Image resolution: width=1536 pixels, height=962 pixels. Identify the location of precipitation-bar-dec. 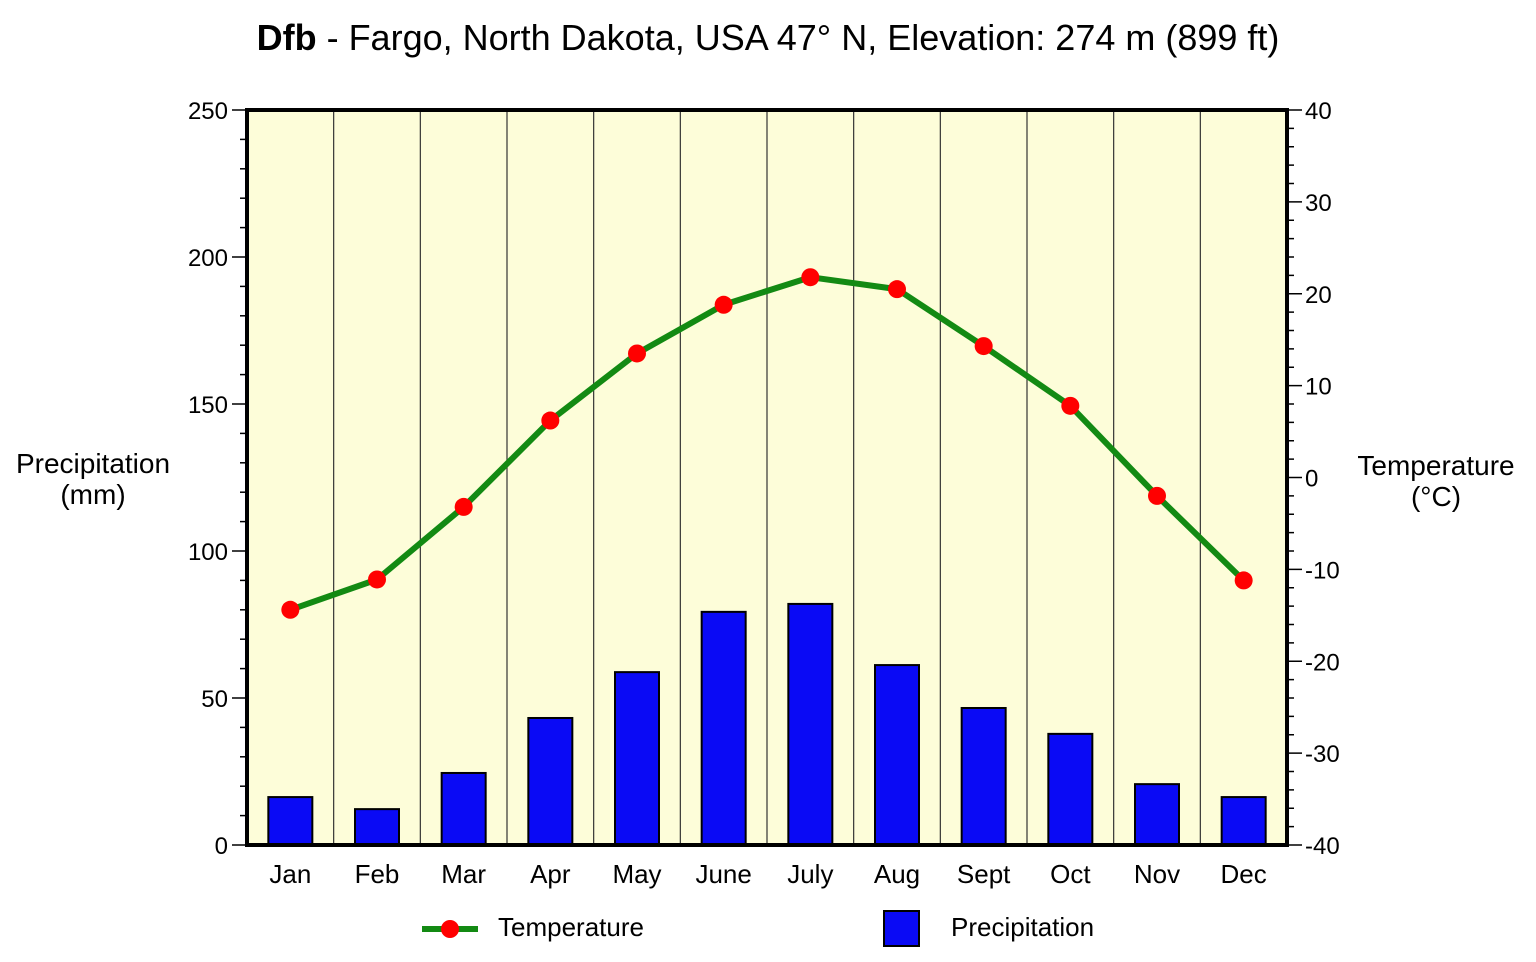
(1243, 821).